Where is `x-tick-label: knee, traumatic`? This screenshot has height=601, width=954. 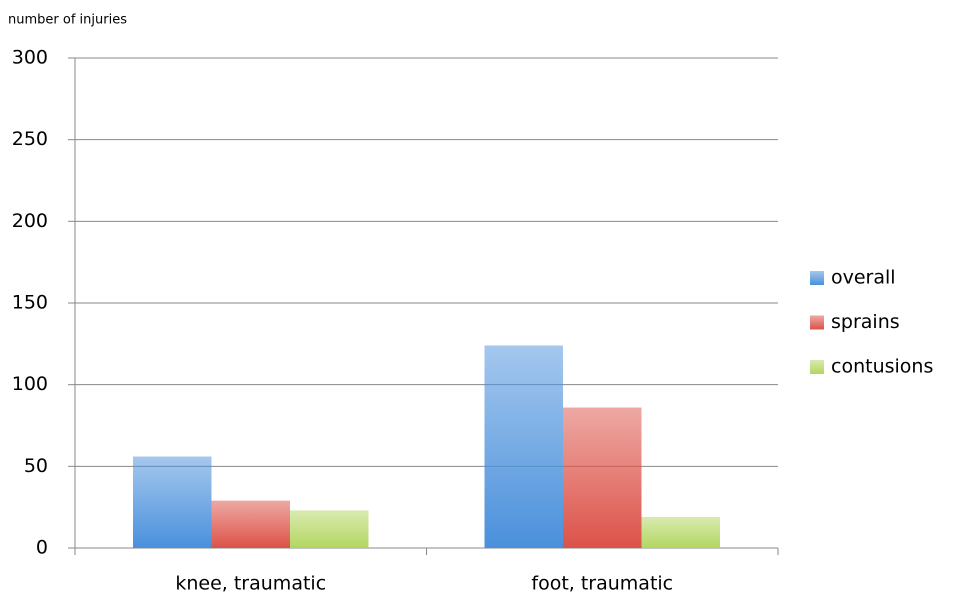
x-tick-label: knee, traumatic is located at coordinates (250, 584).